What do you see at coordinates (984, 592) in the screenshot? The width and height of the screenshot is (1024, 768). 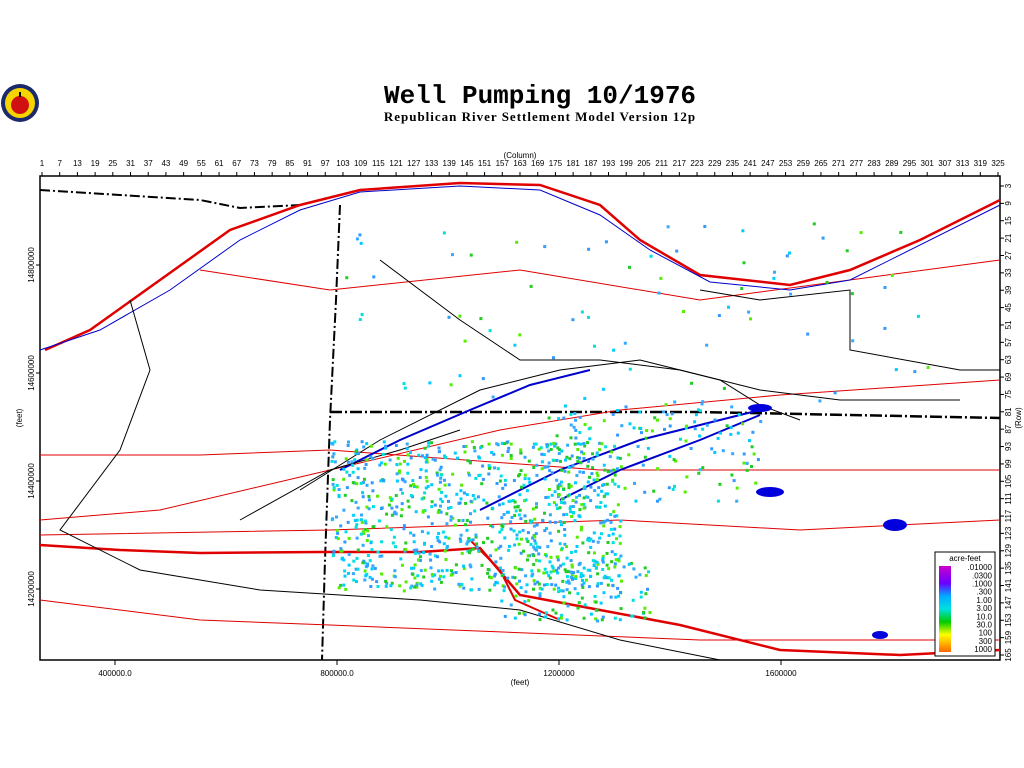 I see `legend-label: .300` at bounding box center [984, 592].